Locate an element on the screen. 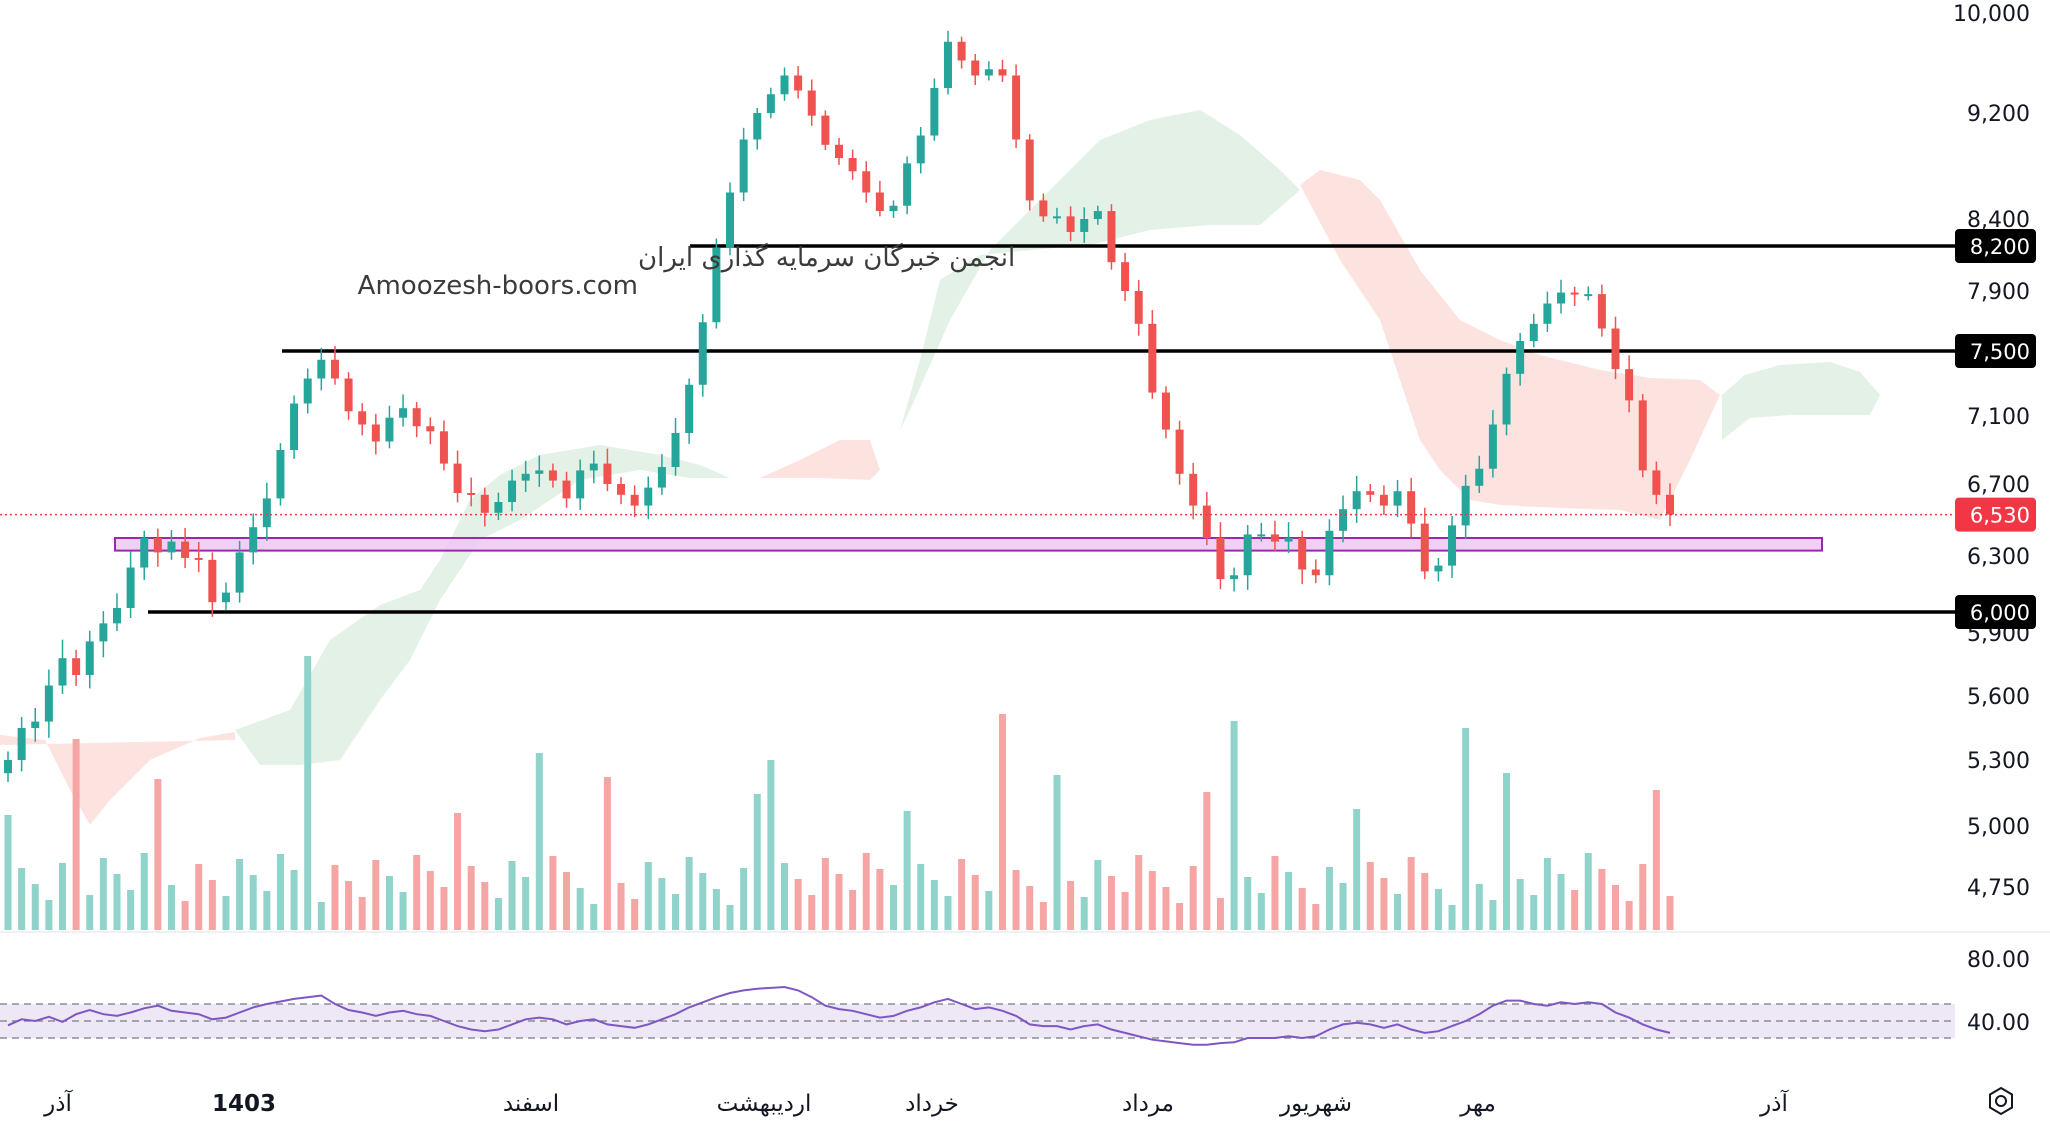 This screenshot has width=2050, height=1126. time-label: مرداد is located at coordinates (1148, 1104).